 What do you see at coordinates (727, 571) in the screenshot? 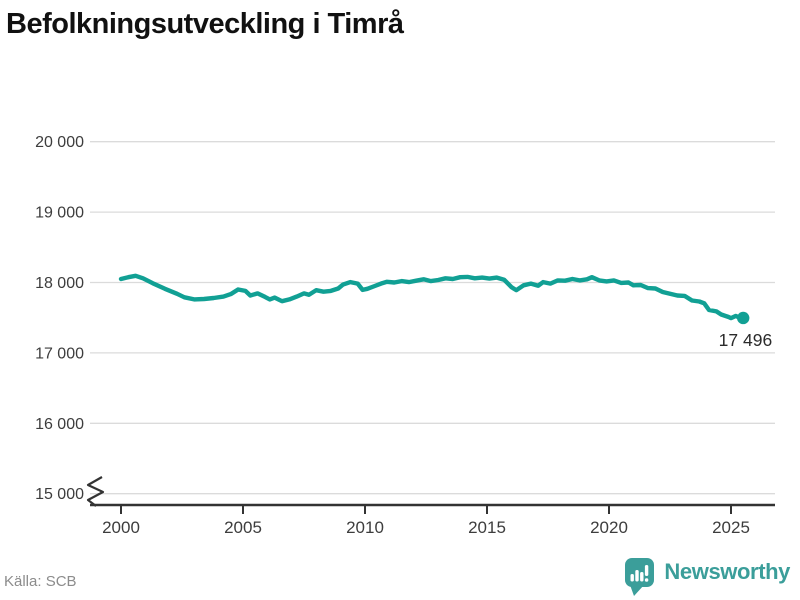
I see `newsworthy-wordmark: Newsworthy` at bounding box center [727, 571].